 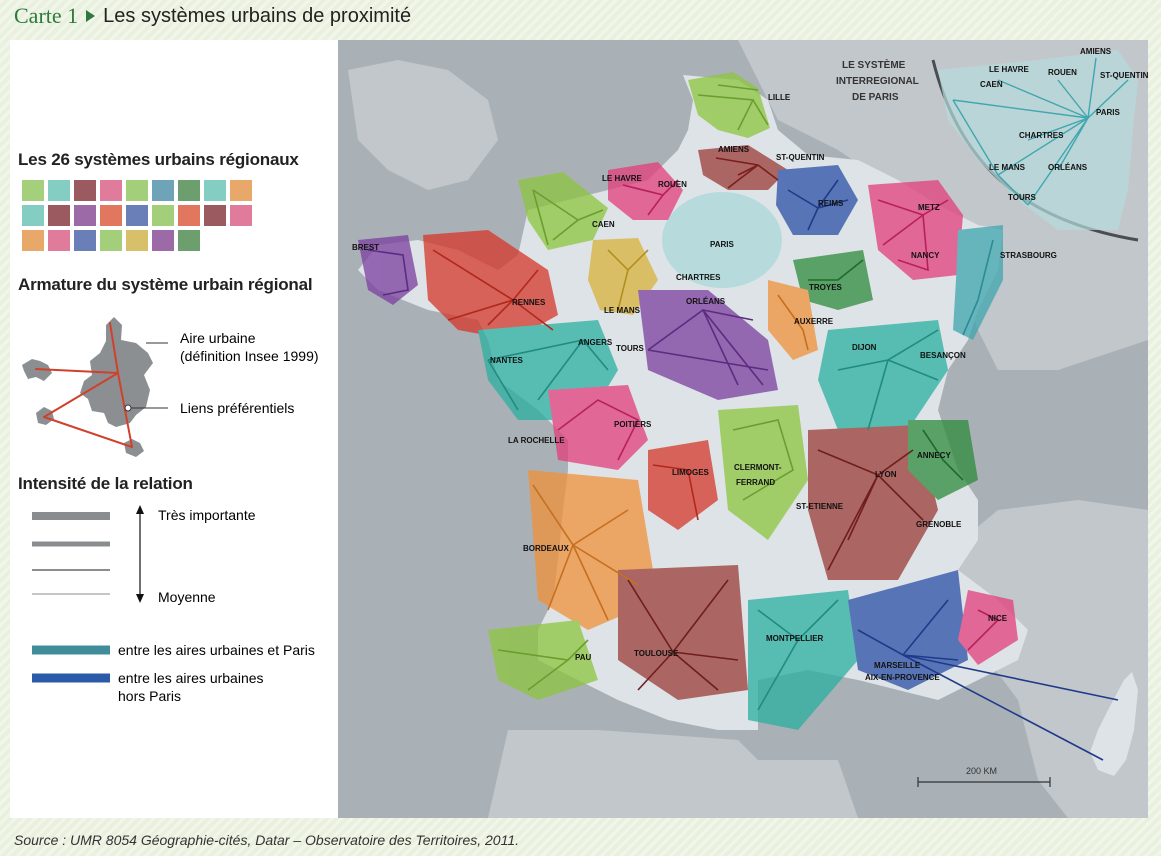 What do you see at coordinates (603, 224) in the screenshot?
I see `city-label-caen: CAEN` at bounding box center [603, 224].